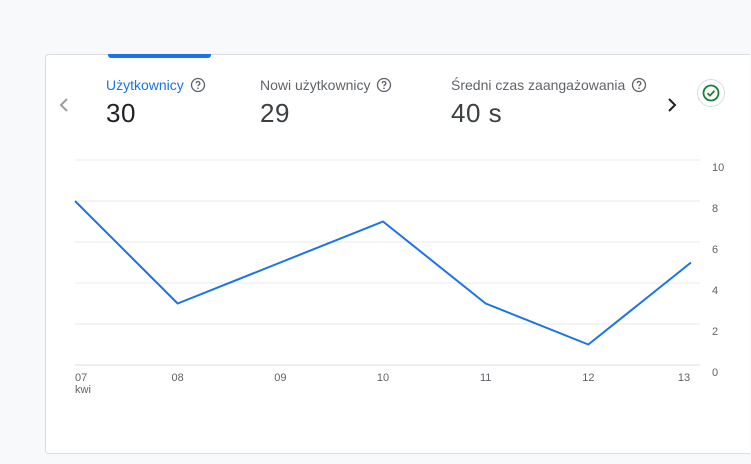 Image resolution: width=751 pixels, height=464 pixels. I want to click on previous-metrics-button, so click(64, 105).